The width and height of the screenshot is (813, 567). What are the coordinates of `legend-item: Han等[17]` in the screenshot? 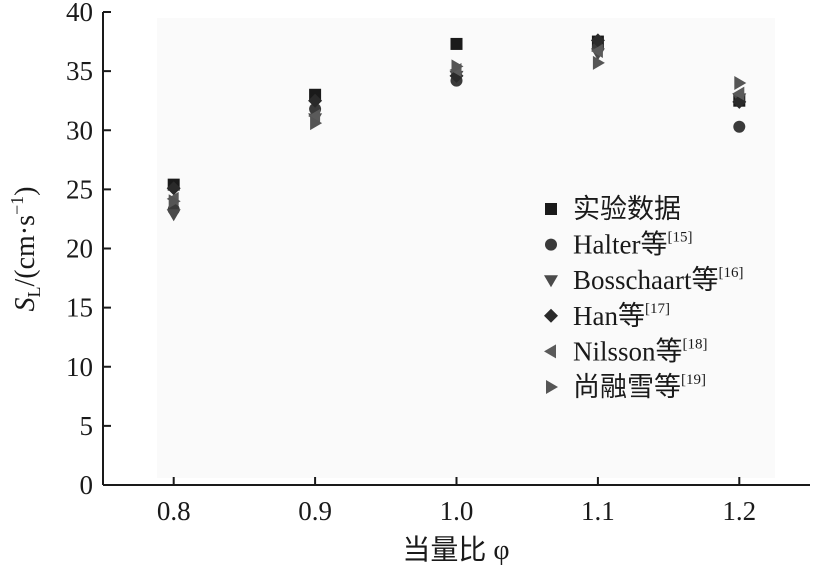 It's located at (607, 316).